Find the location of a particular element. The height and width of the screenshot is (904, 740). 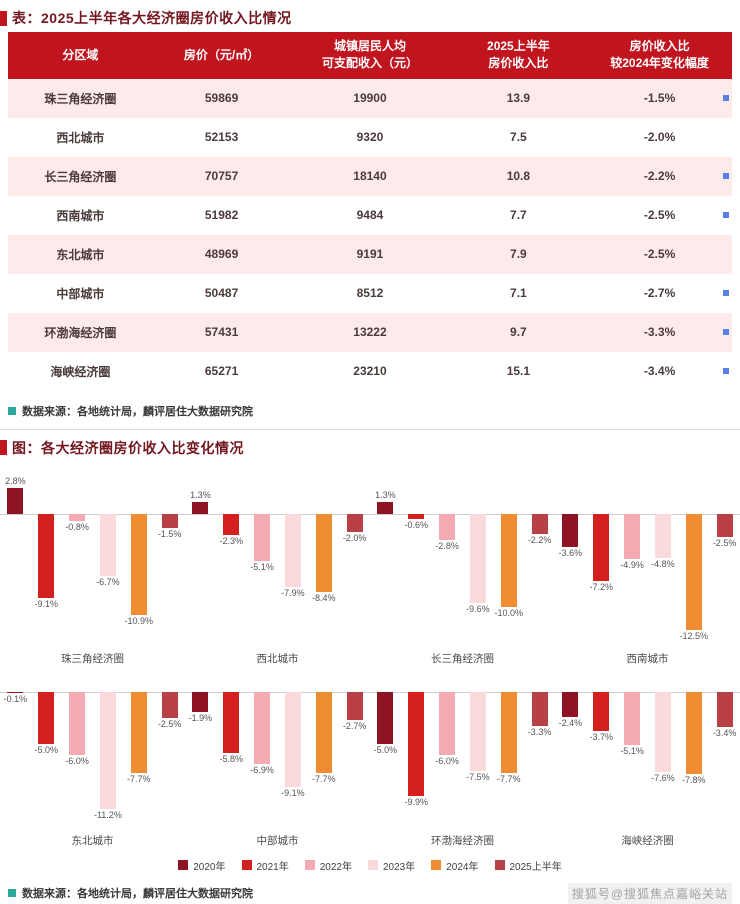

mini-chart: -0.1% -5.0% -6.0% -11.2% -7.7% -2.5% 东北城市 is located at coordinates (92, 764).